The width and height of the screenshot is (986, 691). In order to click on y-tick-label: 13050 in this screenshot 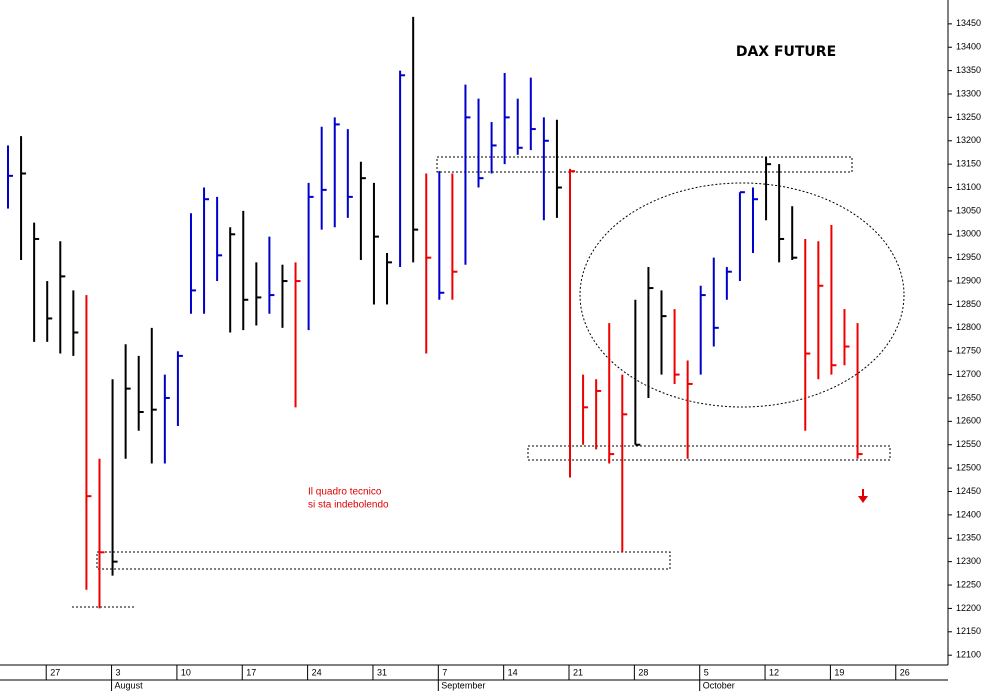, I will do `click(968, 210)`.